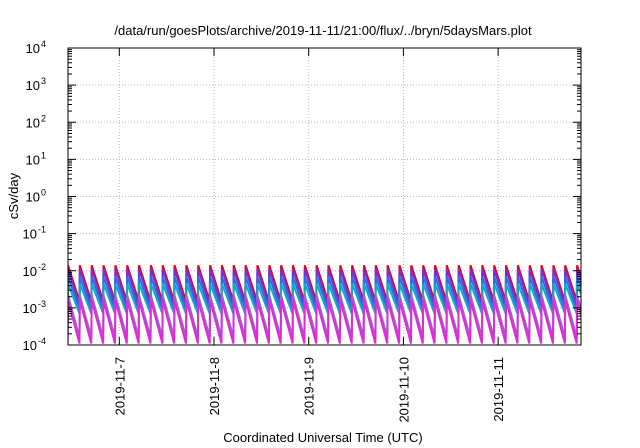  What do you see at coordinates (36, 84) in the screenshot?
I see `y-tick-label: 10³` at bounding box center [36, 84].